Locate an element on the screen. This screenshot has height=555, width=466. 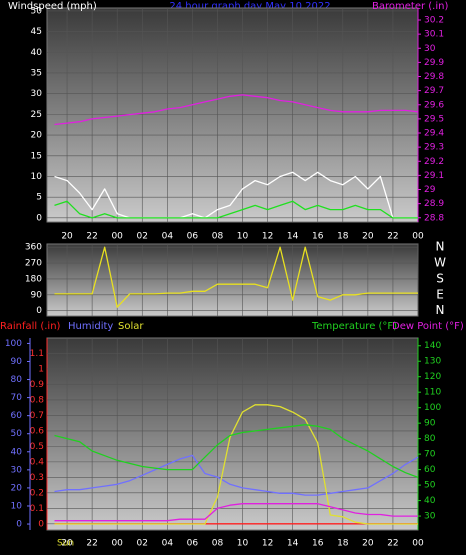
y-tick-label: 29.2 is located at coordinates (434, 162).